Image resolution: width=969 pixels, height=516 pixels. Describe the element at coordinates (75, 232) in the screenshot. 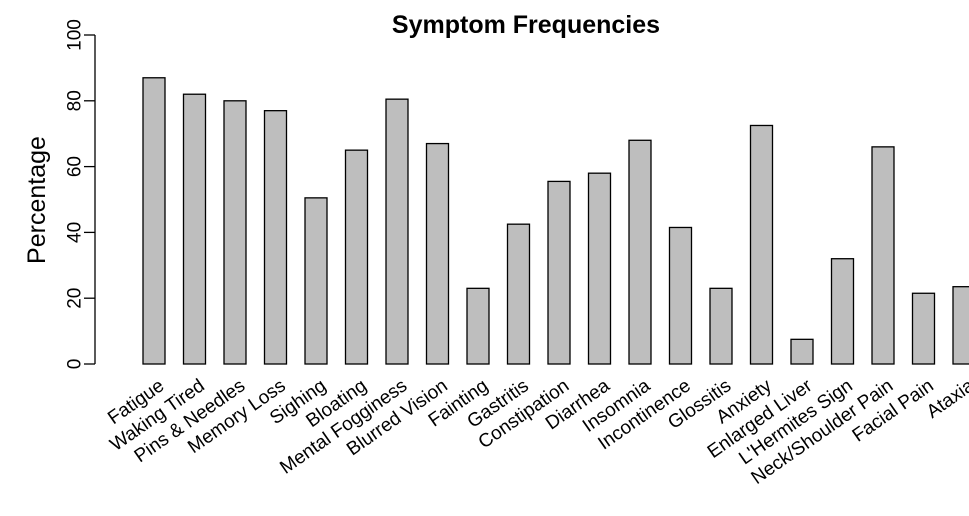

I see `y-tick-label: 40` at that location.